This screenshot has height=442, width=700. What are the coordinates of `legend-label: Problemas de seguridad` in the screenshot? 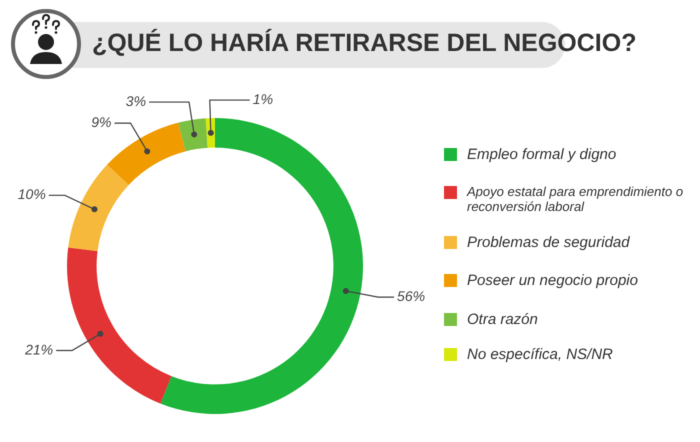 It's located at (548, 242).